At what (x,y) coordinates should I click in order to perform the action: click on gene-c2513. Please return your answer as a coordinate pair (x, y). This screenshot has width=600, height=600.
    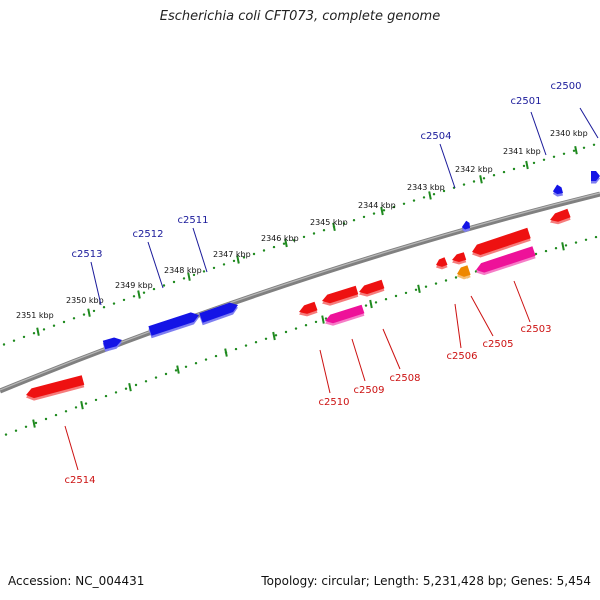
    Looking at the image, I should click on (112, 344).